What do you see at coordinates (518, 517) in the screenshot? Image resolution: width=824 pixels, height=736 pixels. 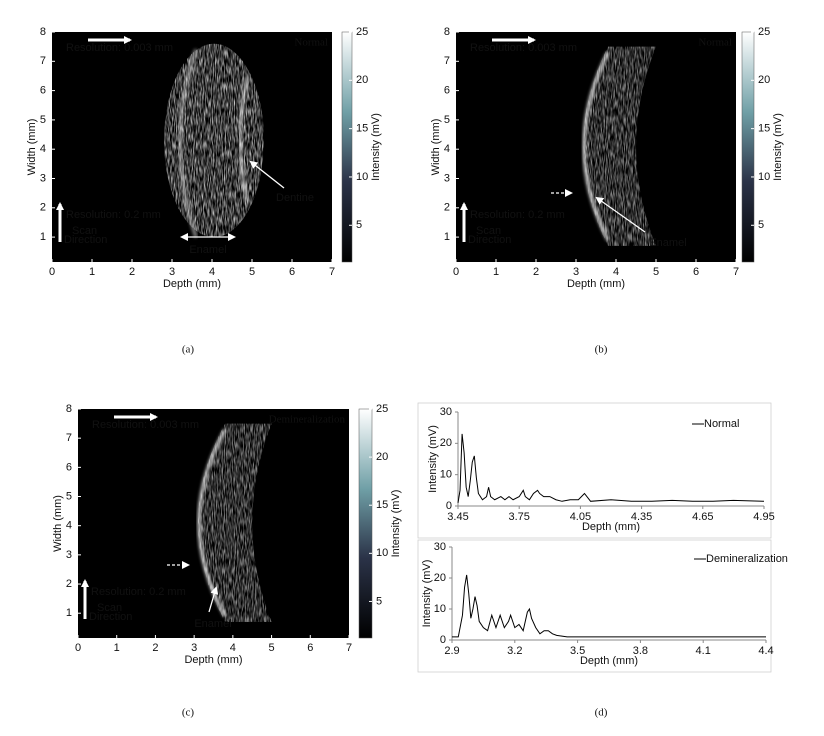 I see `x-tick-label: 3.75` at bounding box center [518, 517].